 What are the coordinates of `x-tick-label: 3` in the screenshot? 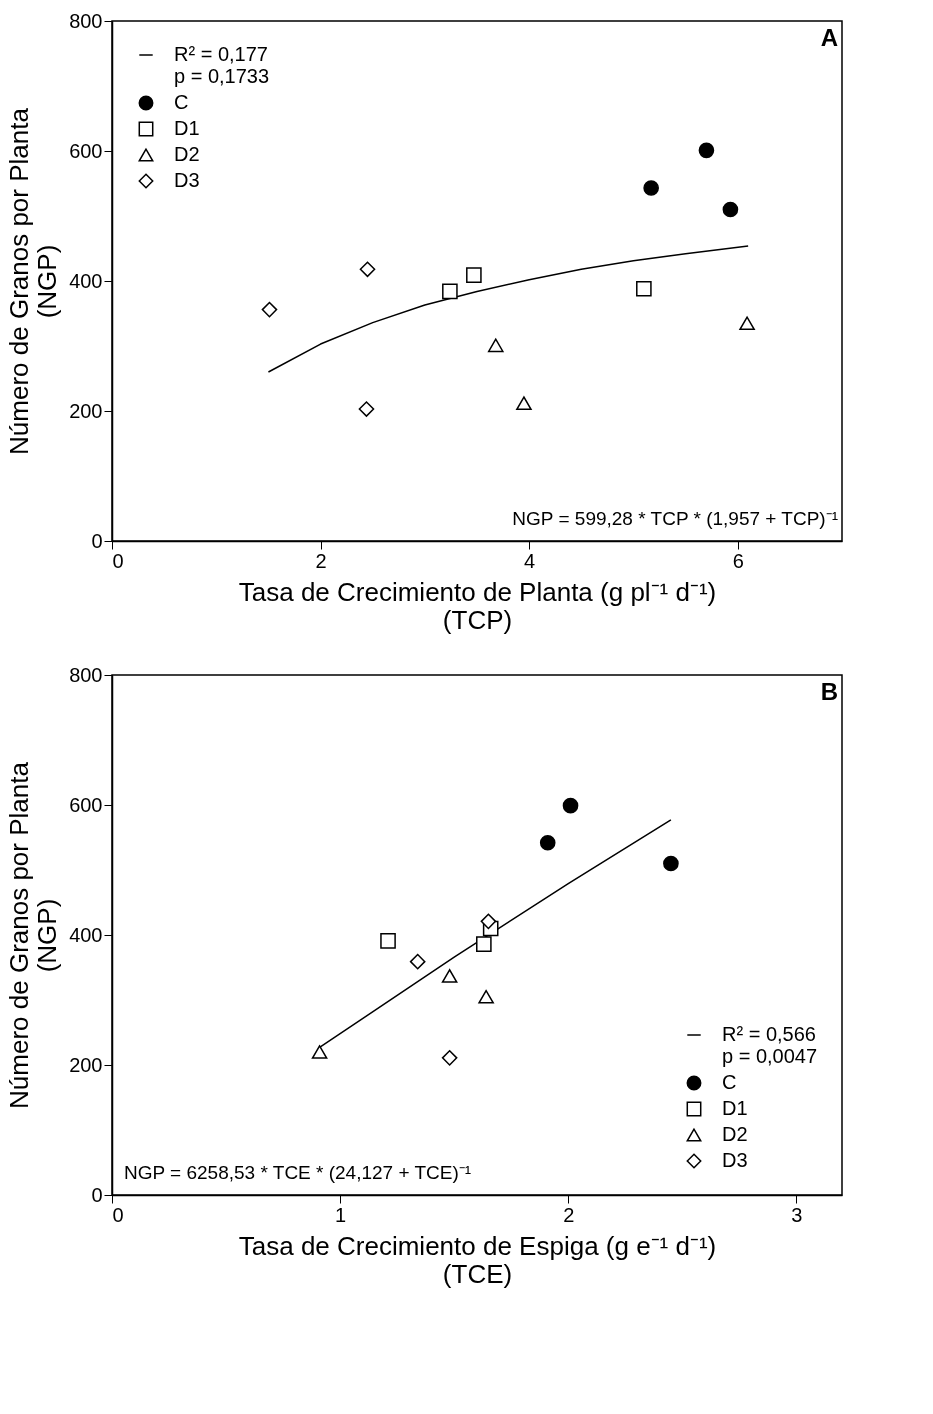 It's located at (797, 1214).